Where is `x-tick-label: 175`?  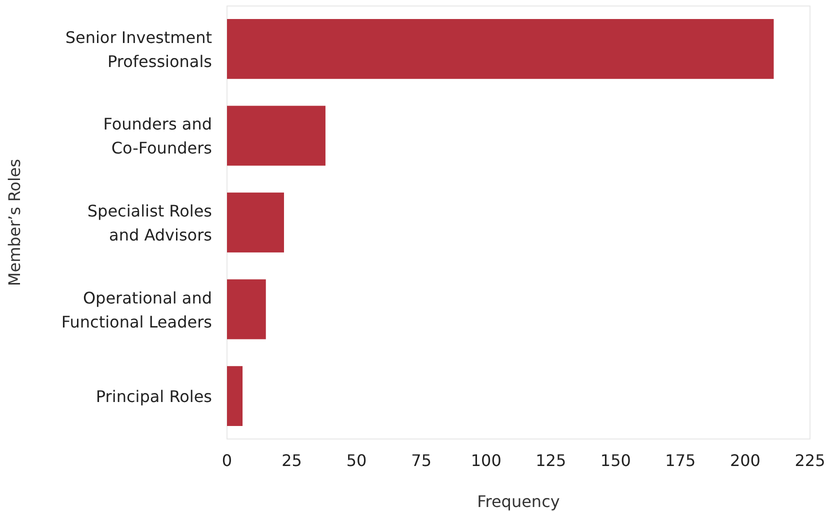 x-tick-label: 175 is located at coordinates (680, 460).